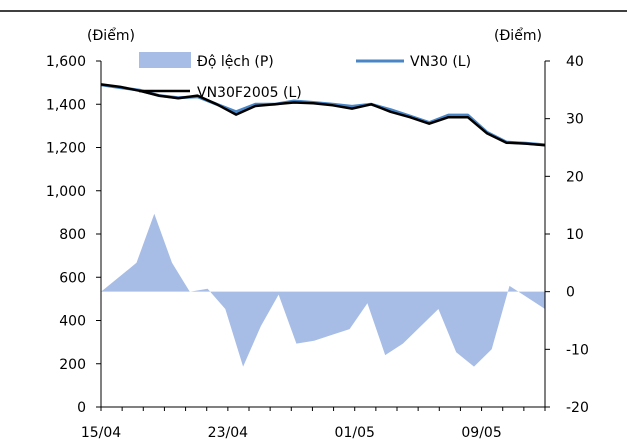  I want to click on left-tick-label: 0, so click(81, 408).